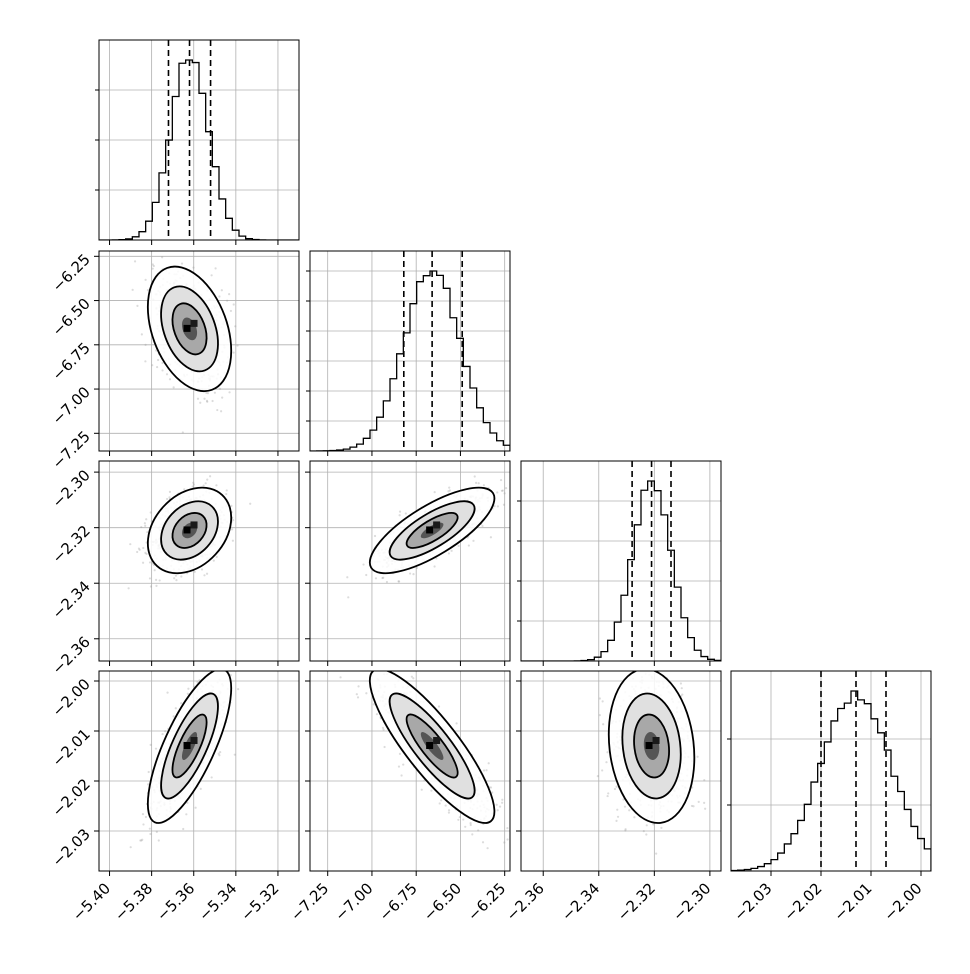  Describe the element at coordinates (259, 901) in the screenshot. I see `x-tick-label: −5.32` at that location.